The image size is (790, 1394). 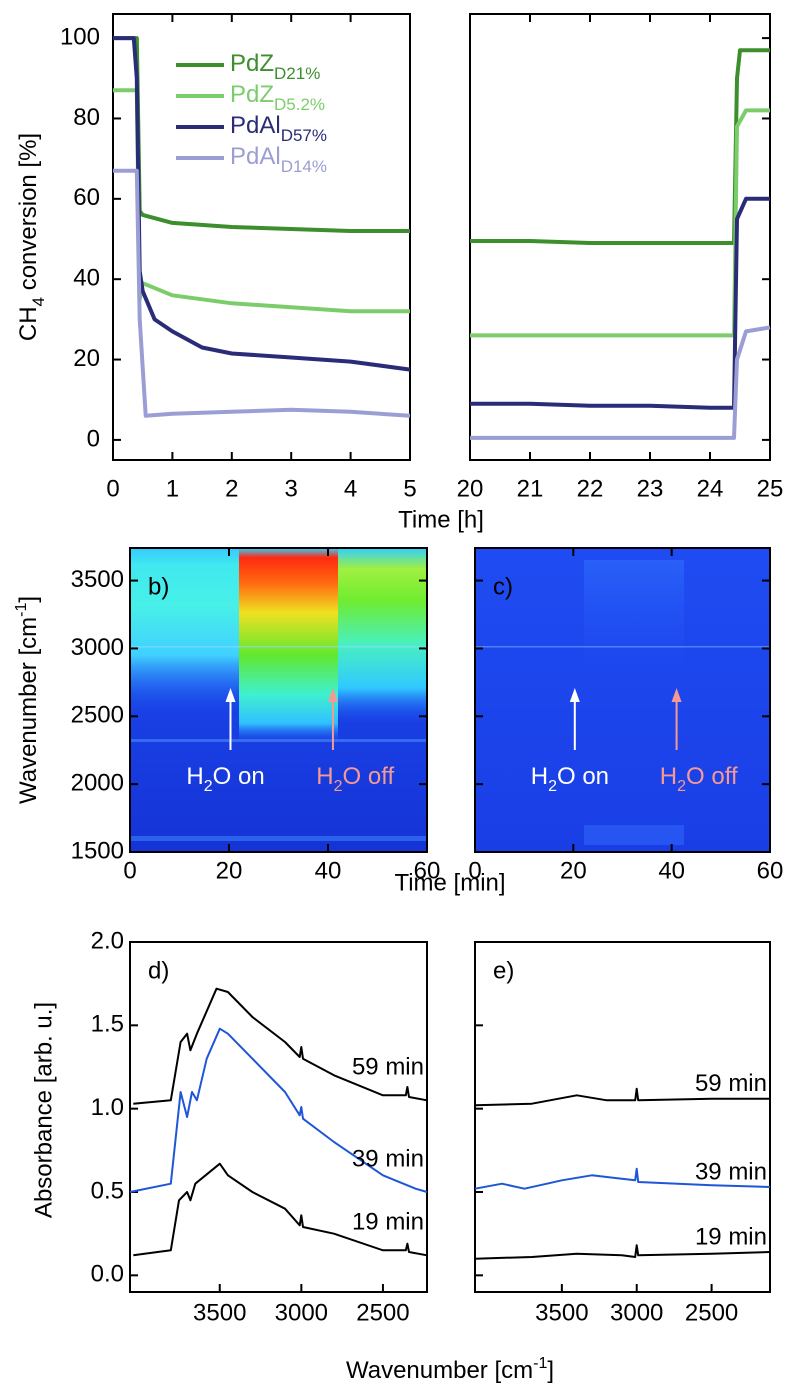 I want to click on legend-label: PdAlD57%, so click(x=278, y=128).